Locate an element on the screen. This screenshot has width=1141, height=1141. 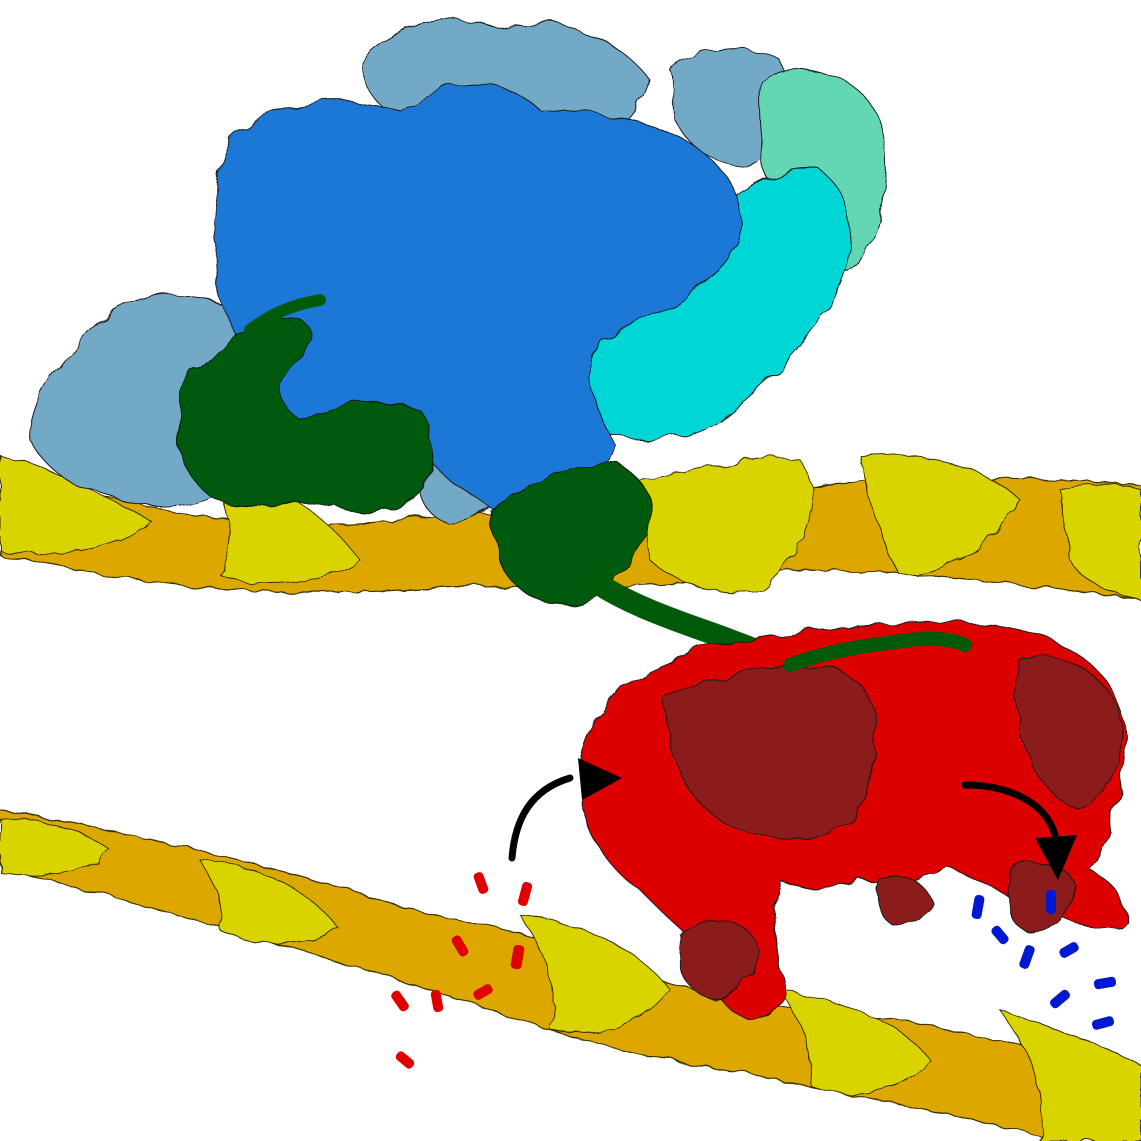
process-arrows is located at coordinates (792, 819).